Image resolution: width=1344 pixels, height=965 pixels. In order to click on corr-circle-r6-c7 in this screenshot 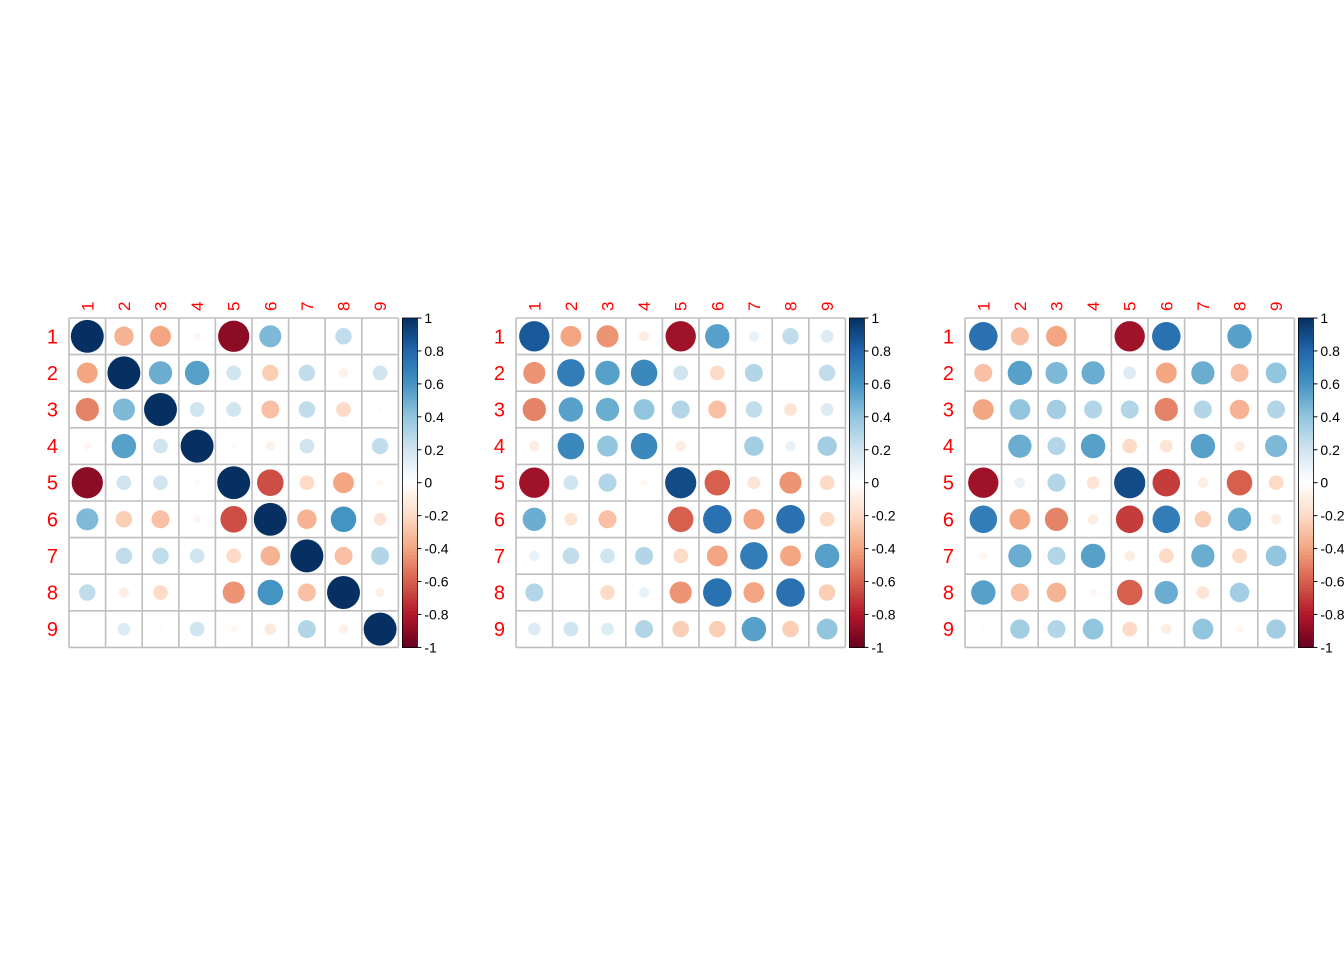, I will do `click(754, 519)`.